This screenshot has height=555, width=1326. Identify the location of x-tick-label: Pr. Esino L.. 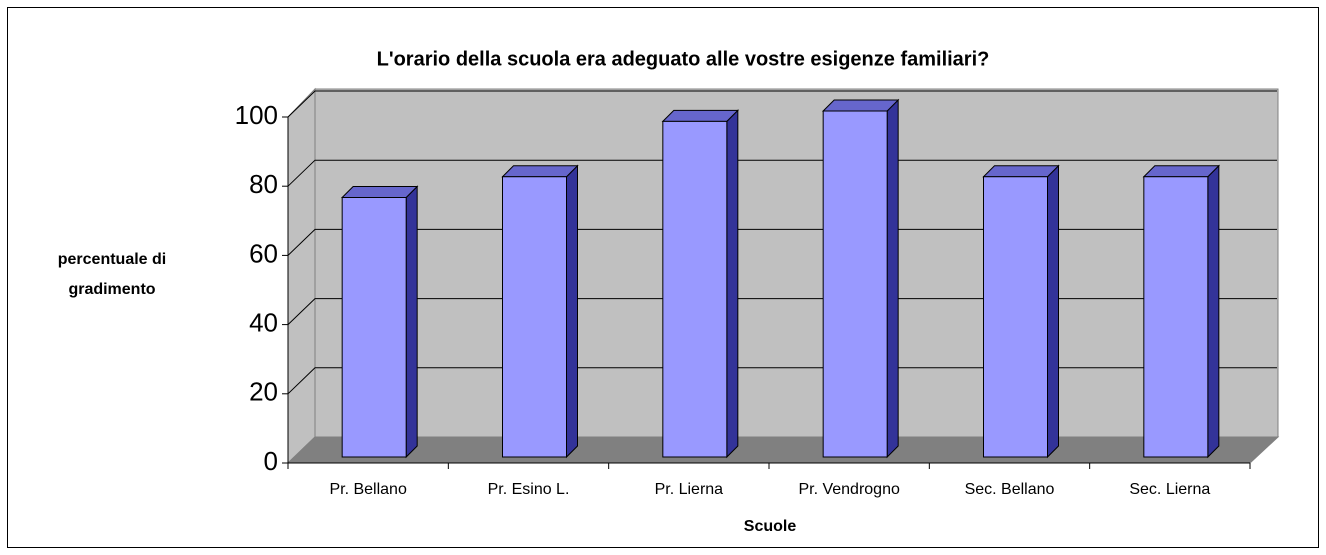
(529, 489).